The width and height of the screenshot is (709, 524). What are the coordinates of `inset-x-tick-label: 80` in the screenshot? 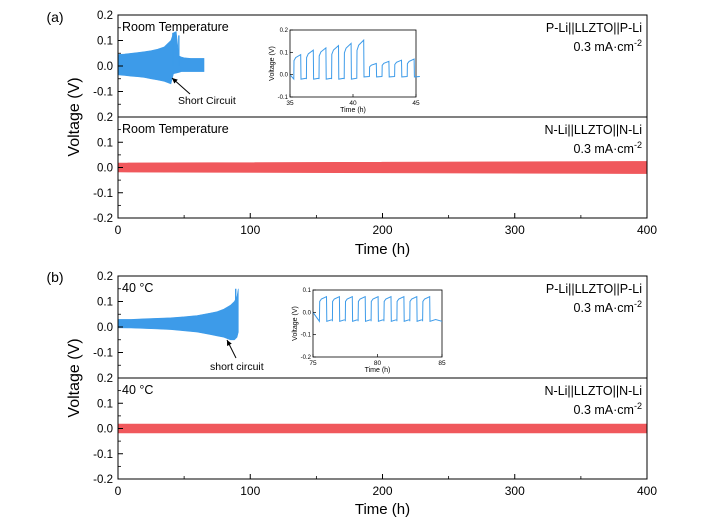 It's located at (378, 363).